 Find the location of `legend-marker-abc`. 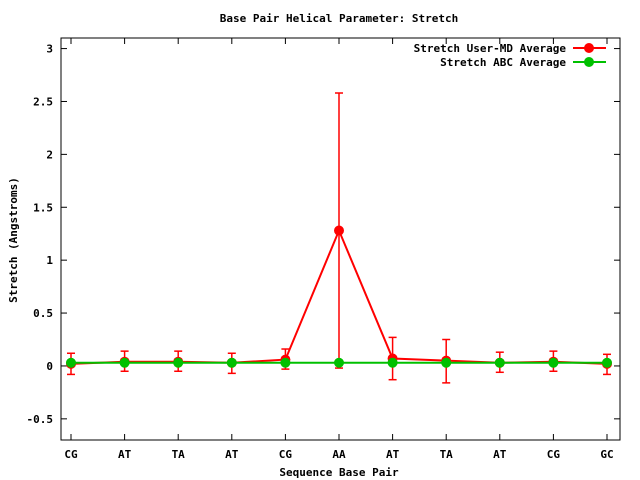

legend-marker-abc is located at coordinates (589, 62).